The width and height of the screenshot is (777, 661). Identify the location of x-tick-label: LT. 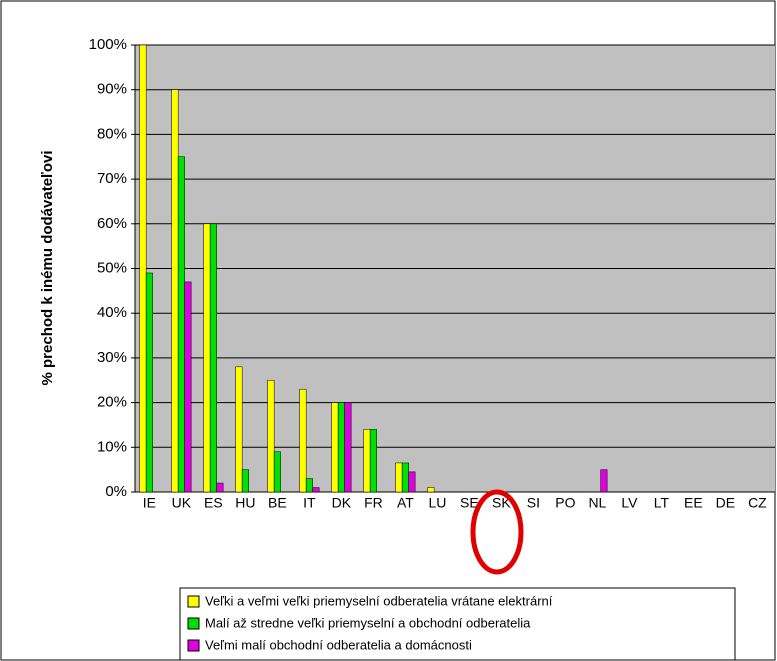
(662, 503).